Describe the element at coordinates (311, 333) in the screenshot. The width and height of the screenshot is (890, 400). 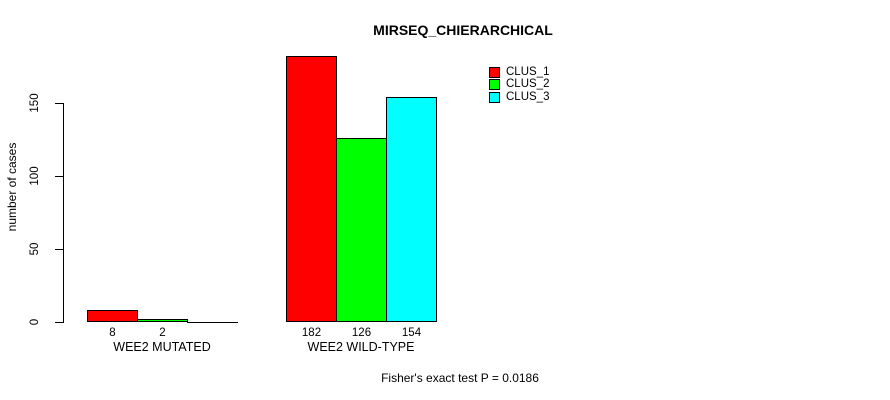
I see `bar-value-label: 182` at that location.